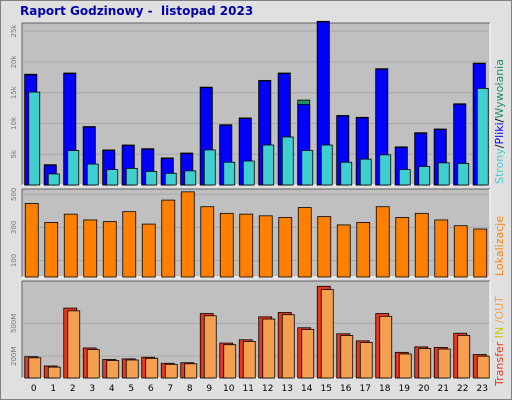  I want to click on x-tick-label-9: 9, so click(209, 389).